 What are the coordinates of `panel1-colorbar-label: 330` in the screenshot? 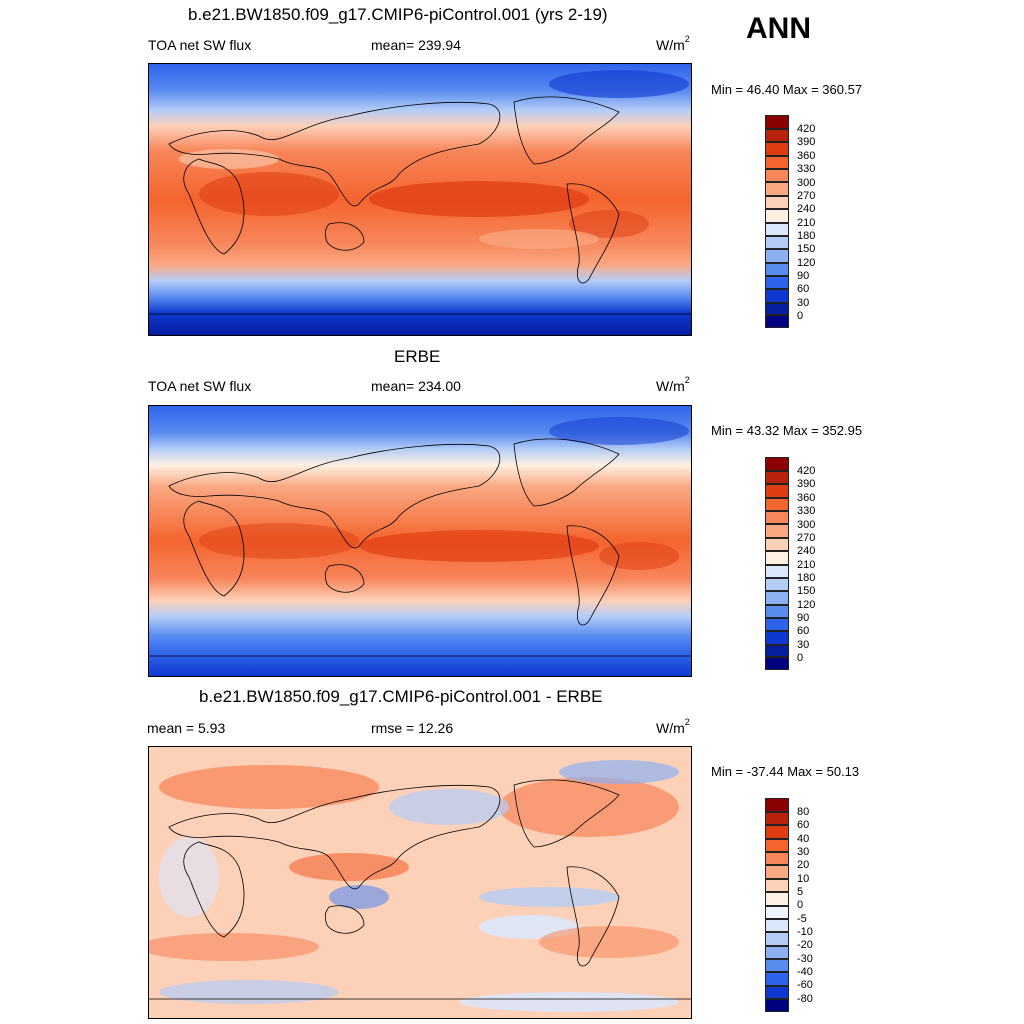 It's located at (806, 169).